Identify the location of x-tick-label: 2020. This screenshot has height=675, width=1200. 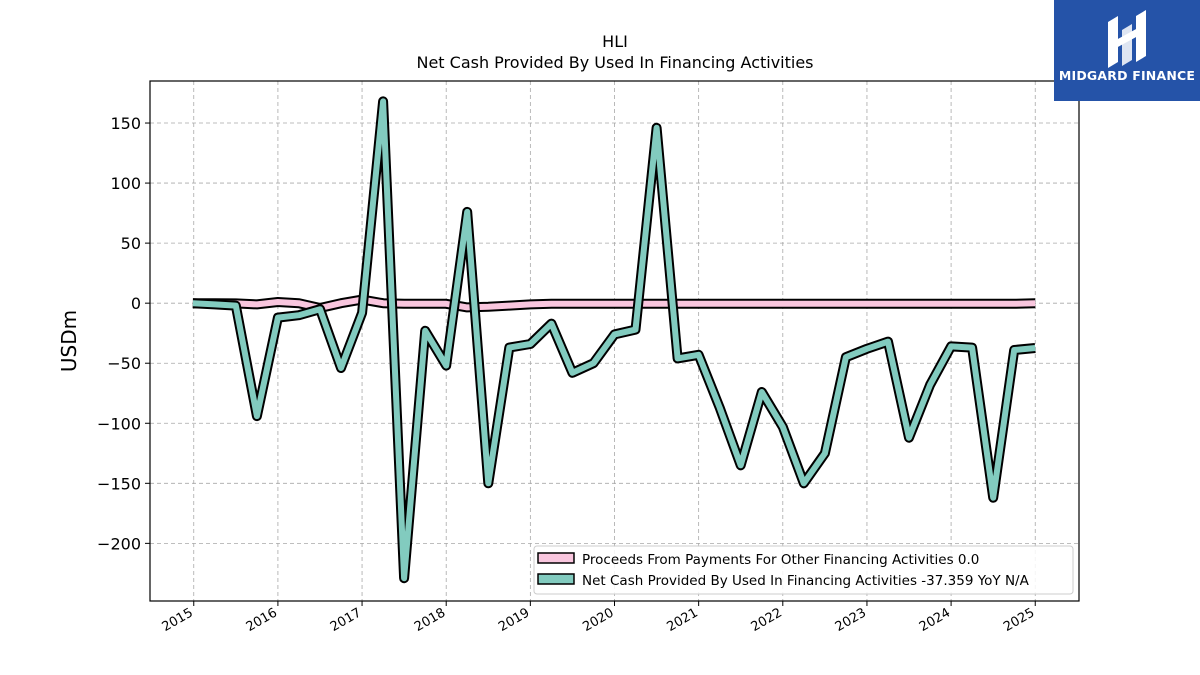
(598, 620).